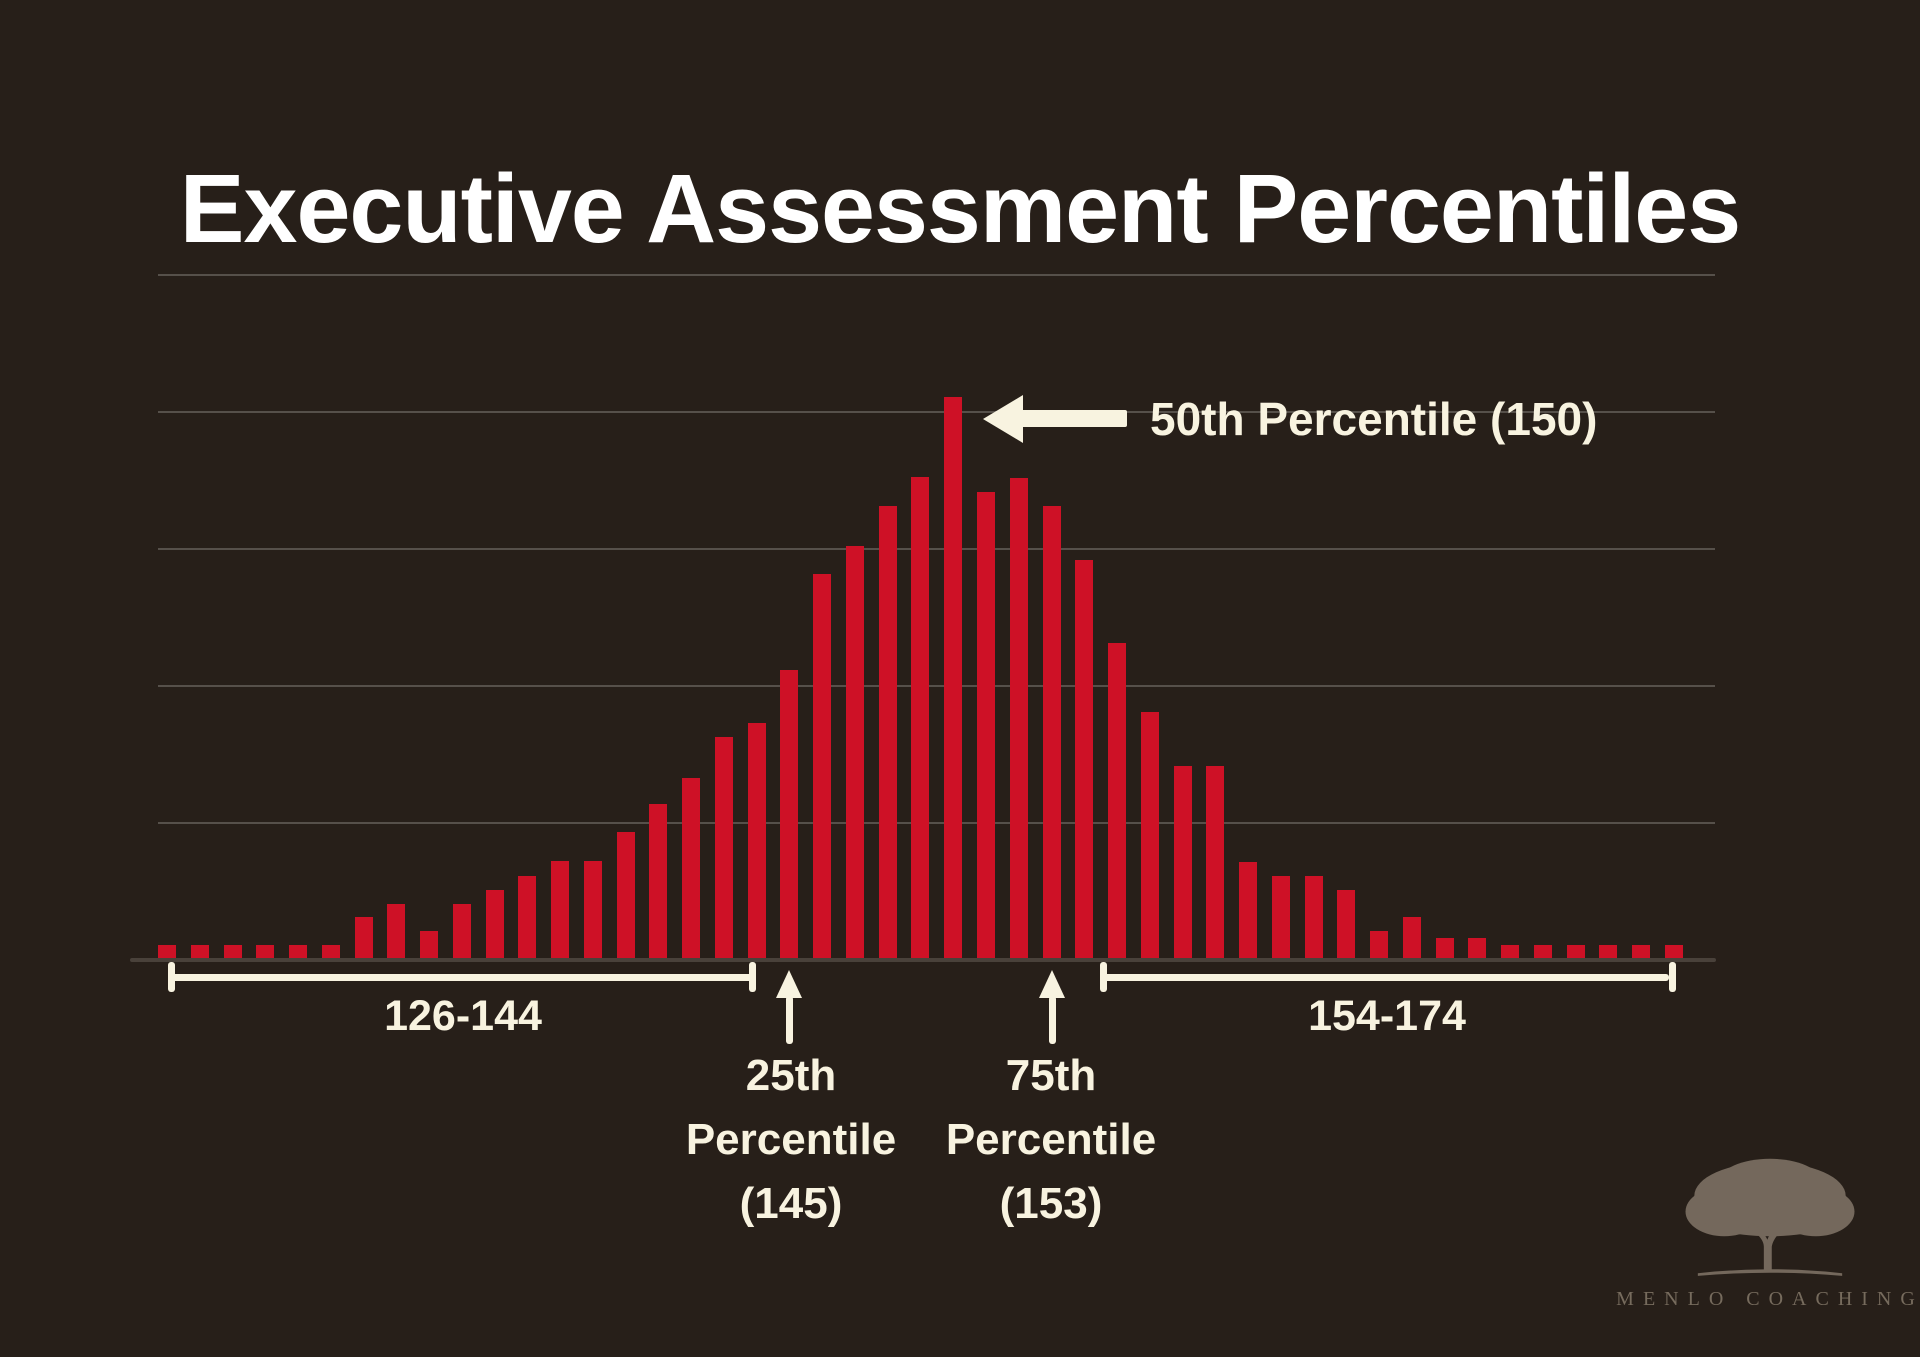 The width and height of the screenshot is (1920, 1357). Describe the element at coordinates (1073, 418) in the screenshot. I see `left-arrow-shaft` at that location.